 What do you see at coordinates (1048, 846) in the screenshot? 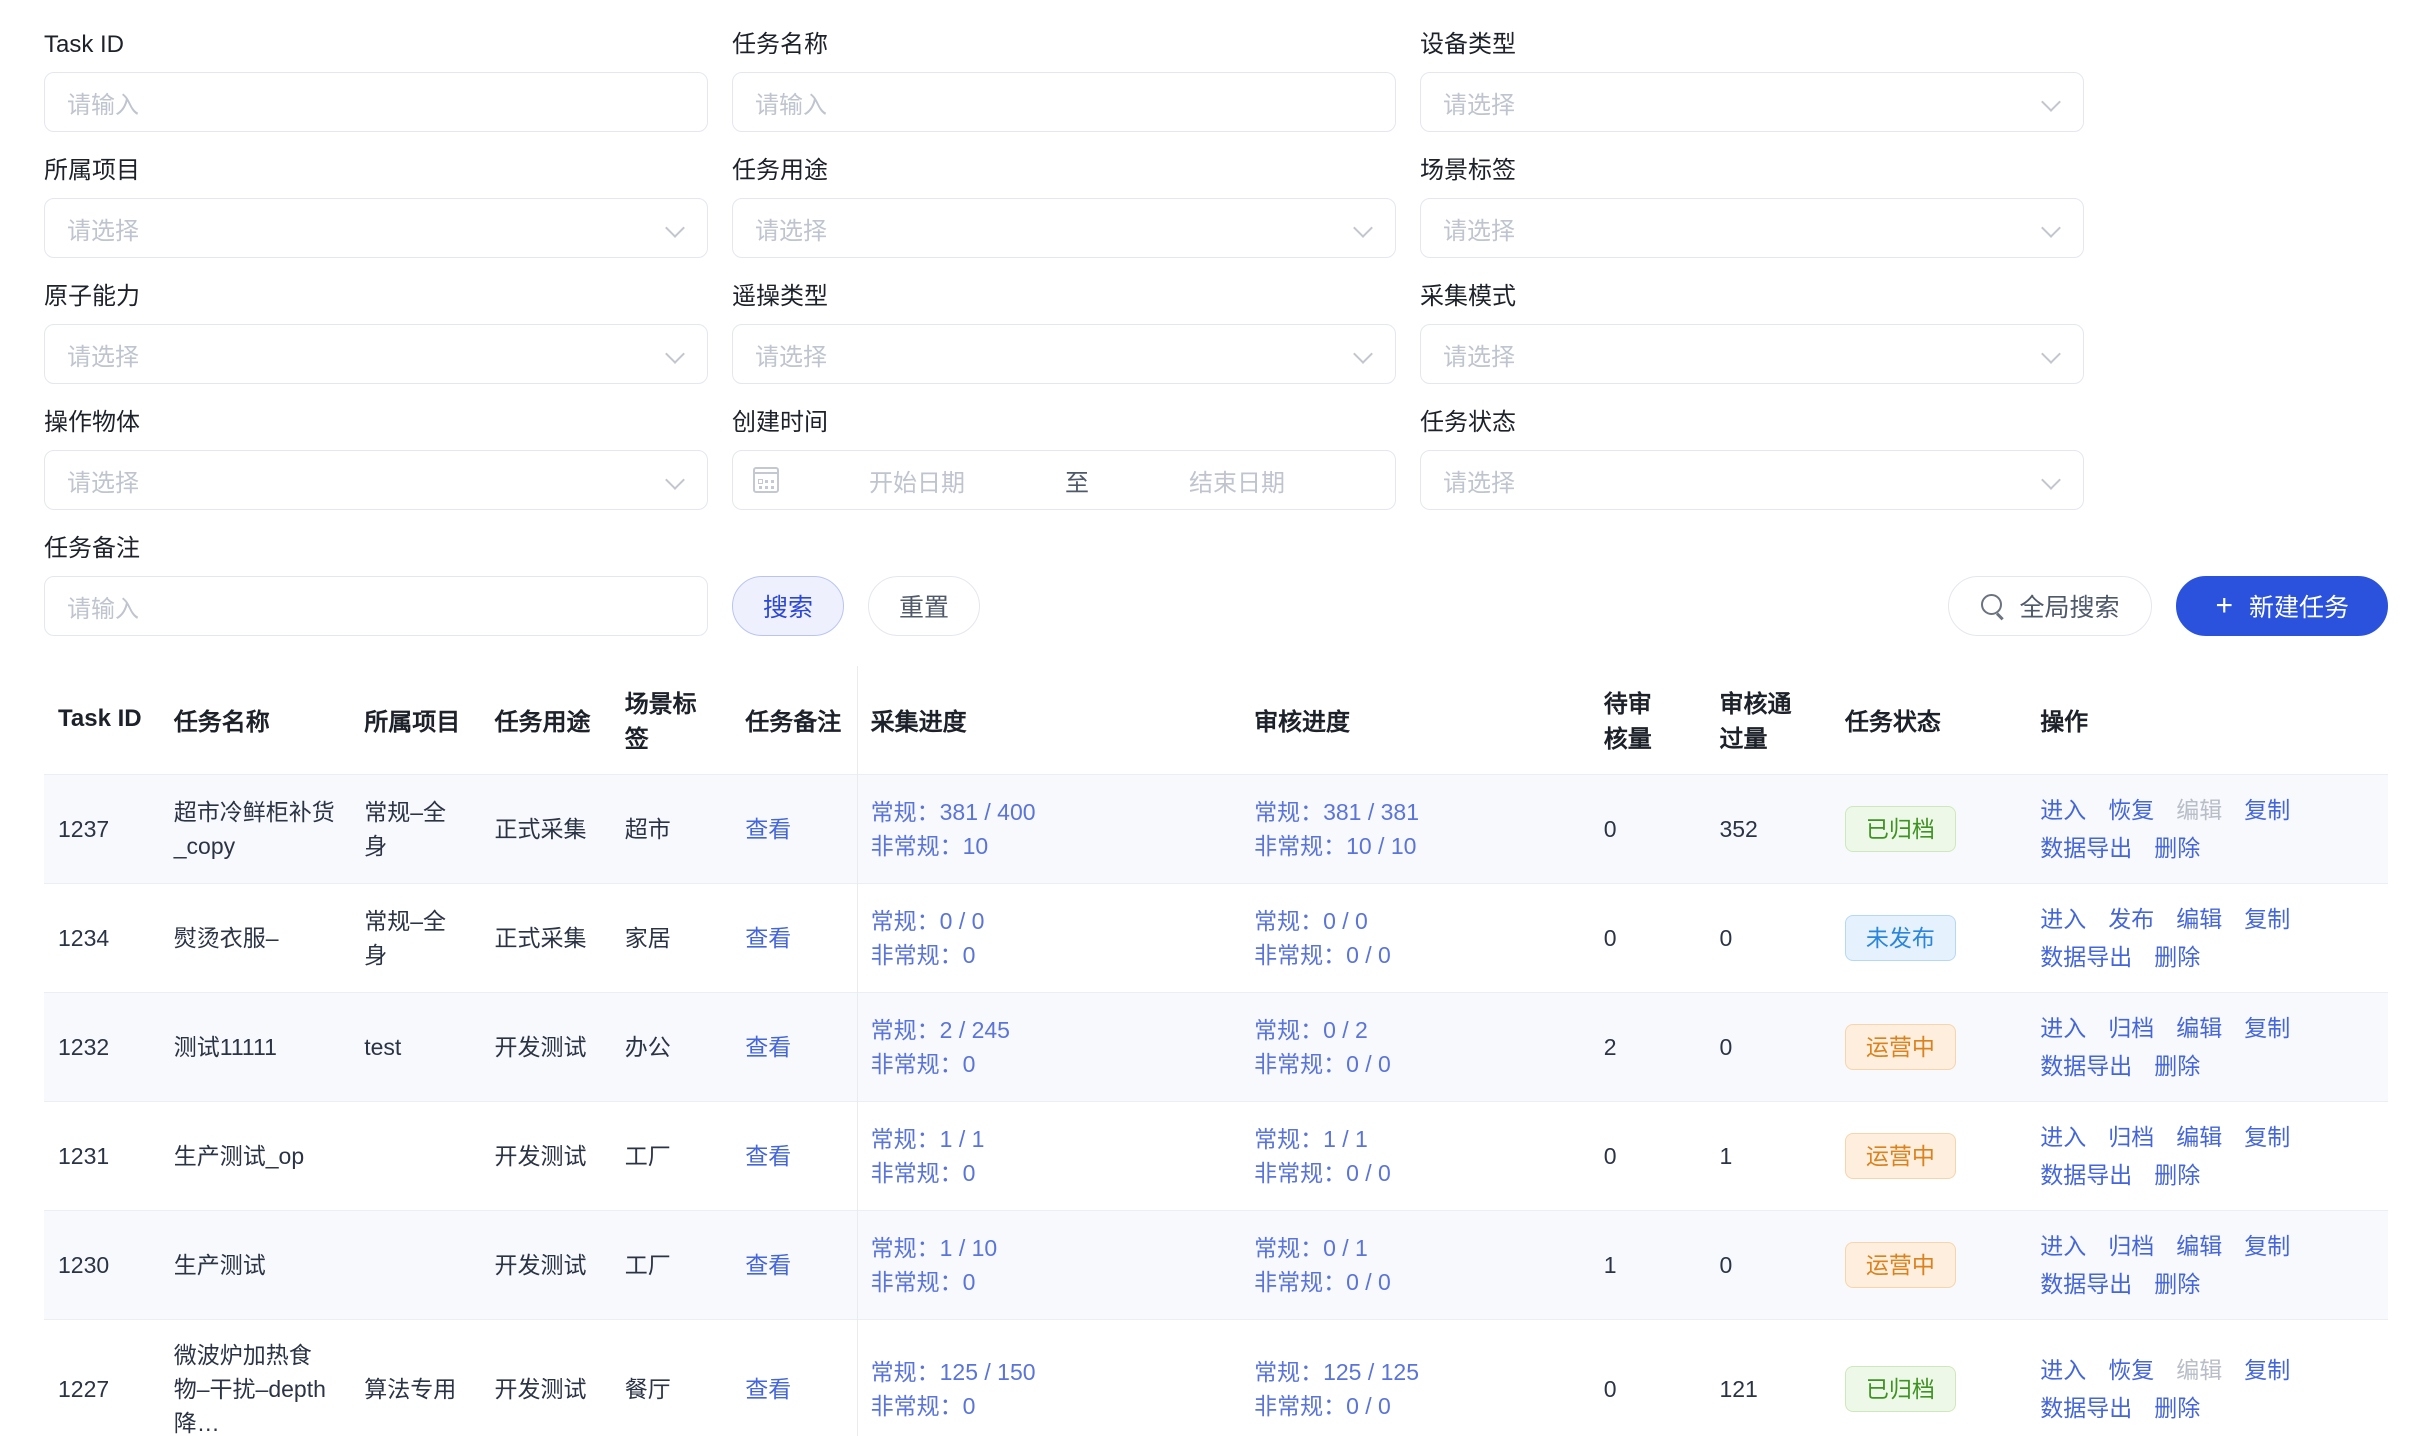
I see `cell-collect-progress-irregular: 非常规：10` at bounding box center [1048, 846].